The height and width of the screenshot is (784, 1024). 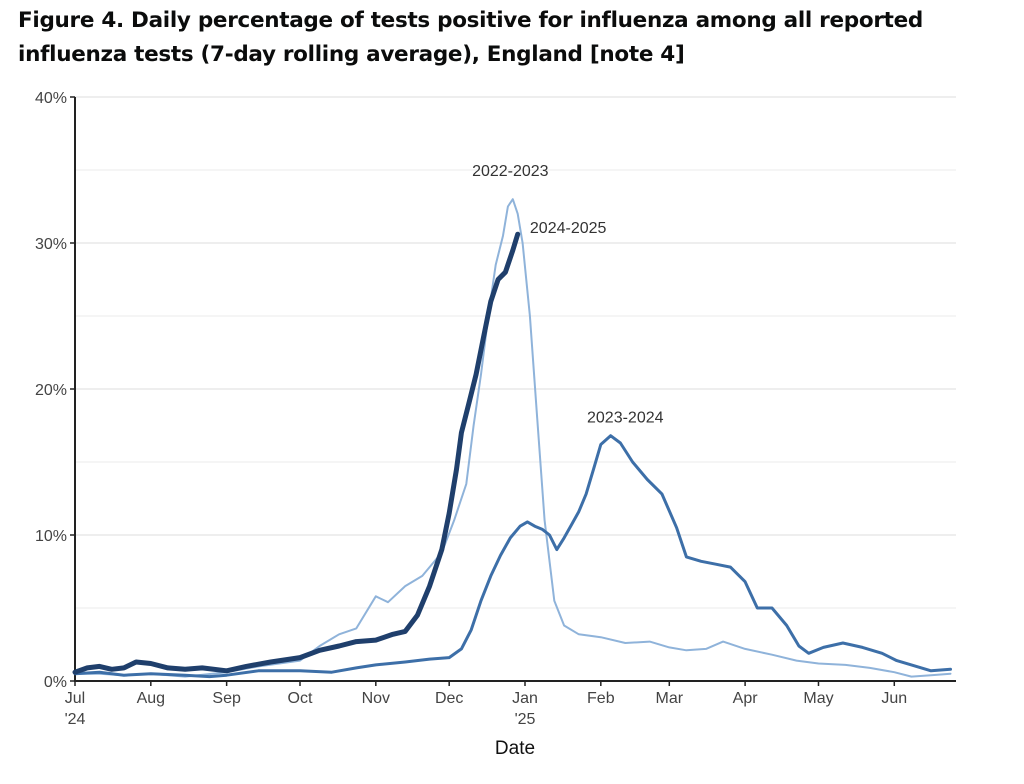 I want to click on x-tick-label: May, so click(x=818, y=698).